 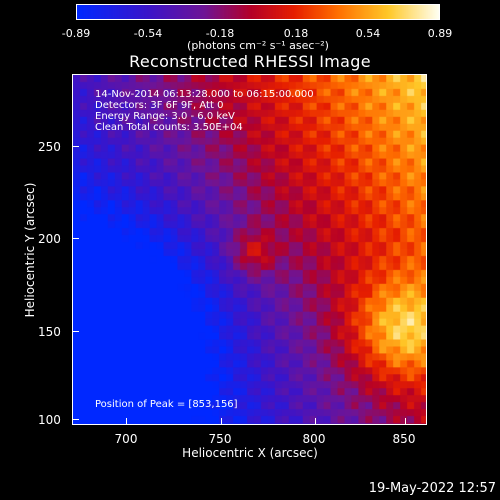 What do you see at coordinates (220, 439) in the screenshot?
I see `x-tick-label: 750` at bounding box center [220, 439].